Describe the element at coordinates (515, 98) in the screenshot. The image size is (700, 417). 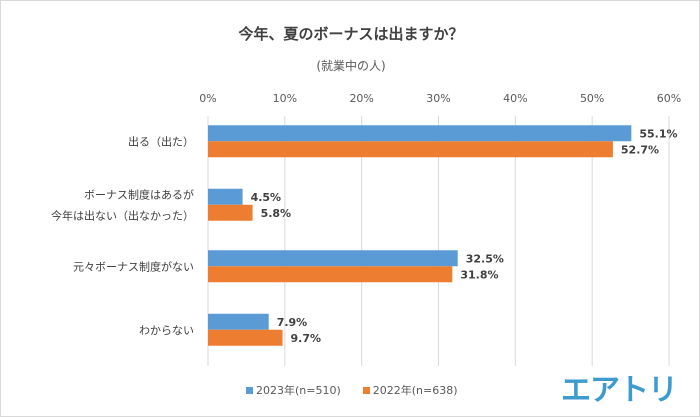
I see `x-tick-label: 40%` at that location.